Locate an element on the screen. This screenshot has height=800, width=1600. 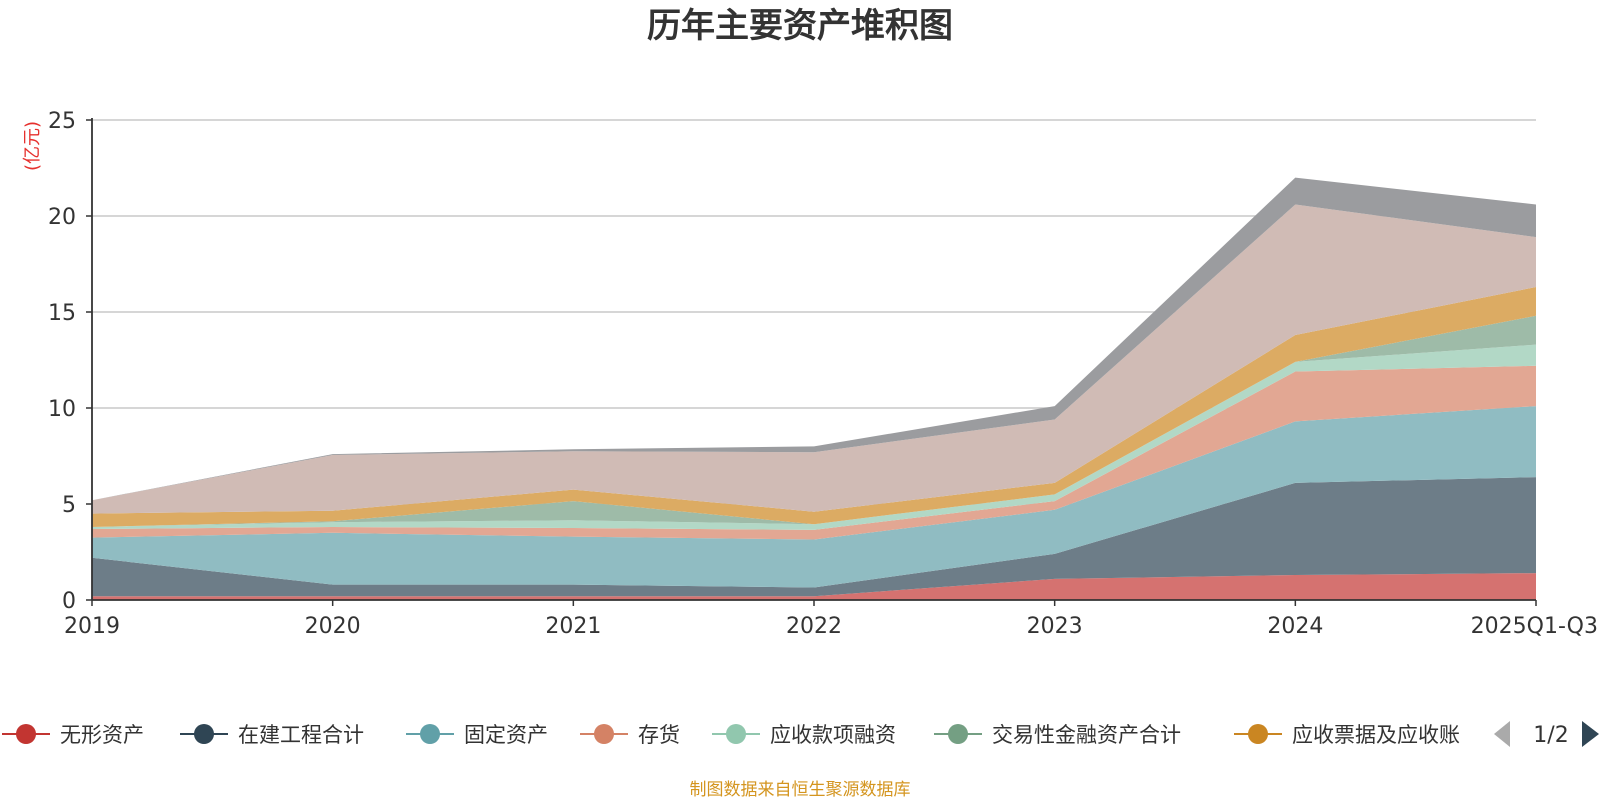
legend-pager: 1/2 is located at coordinates (1546, 734).